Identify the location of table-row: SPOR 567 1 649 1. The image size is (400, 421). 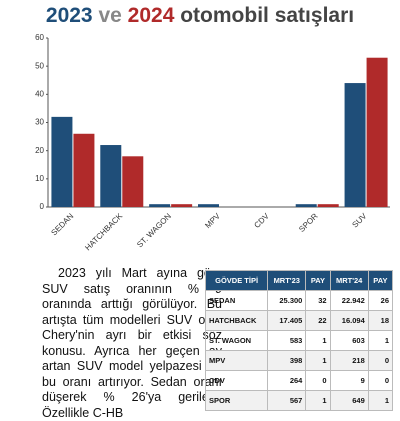
(299, 400).